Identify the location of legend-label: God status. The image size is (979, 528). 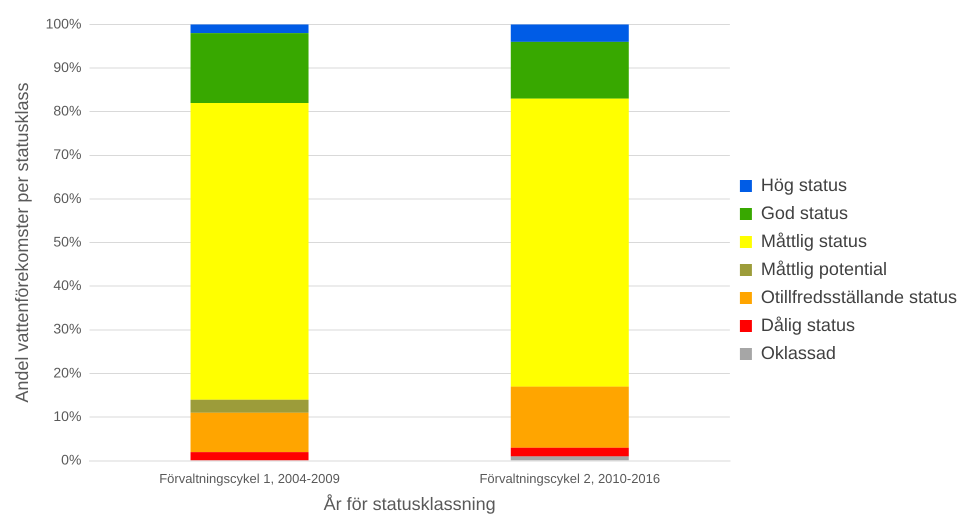
(804, 212).